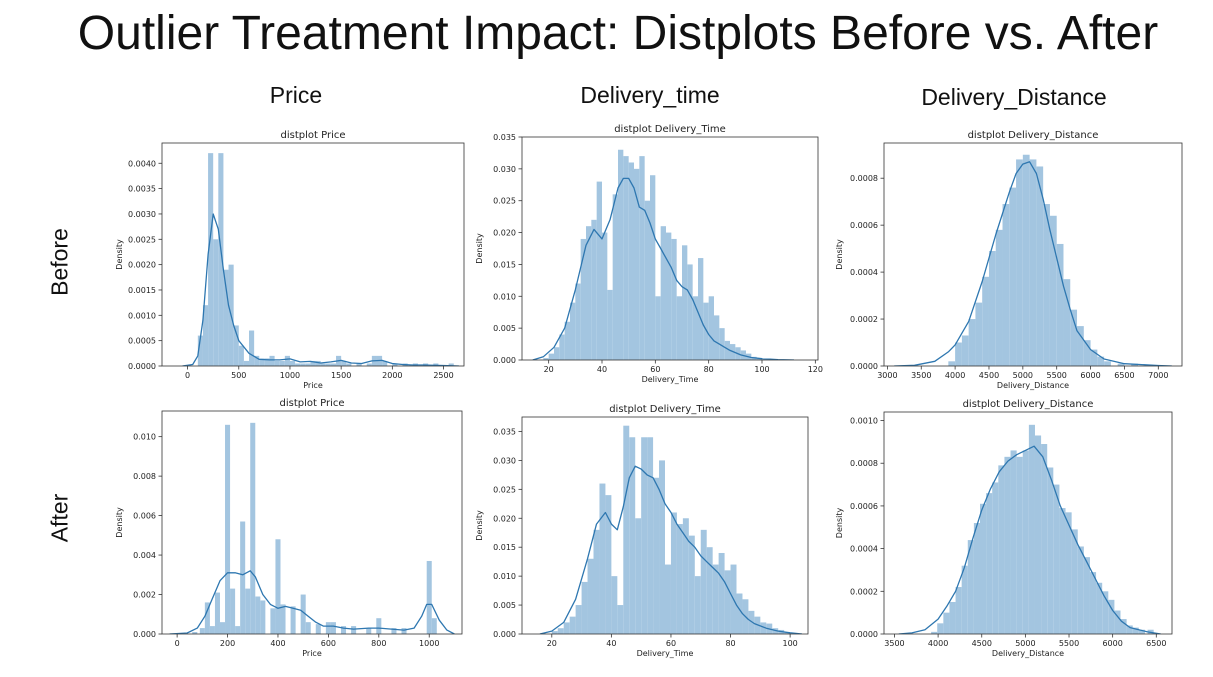 This screenshot has height=677, width=1213. What do you see at coordinates (504, 518) in the screenshot?
I see `y-tick-label: 0.020` at bounding box center [504, 518].